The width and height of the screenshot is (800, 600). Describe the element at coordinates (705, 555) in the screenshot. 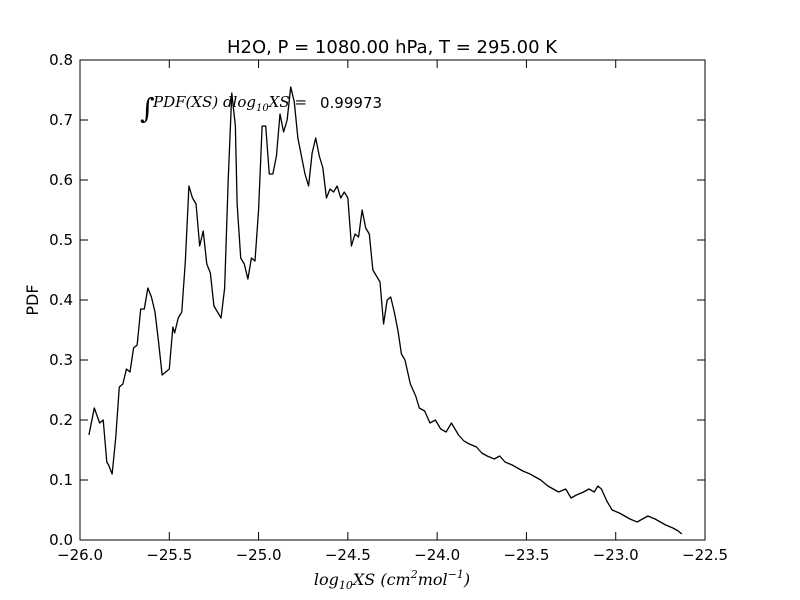

I see `x-tick-label: −22.5` at that location.